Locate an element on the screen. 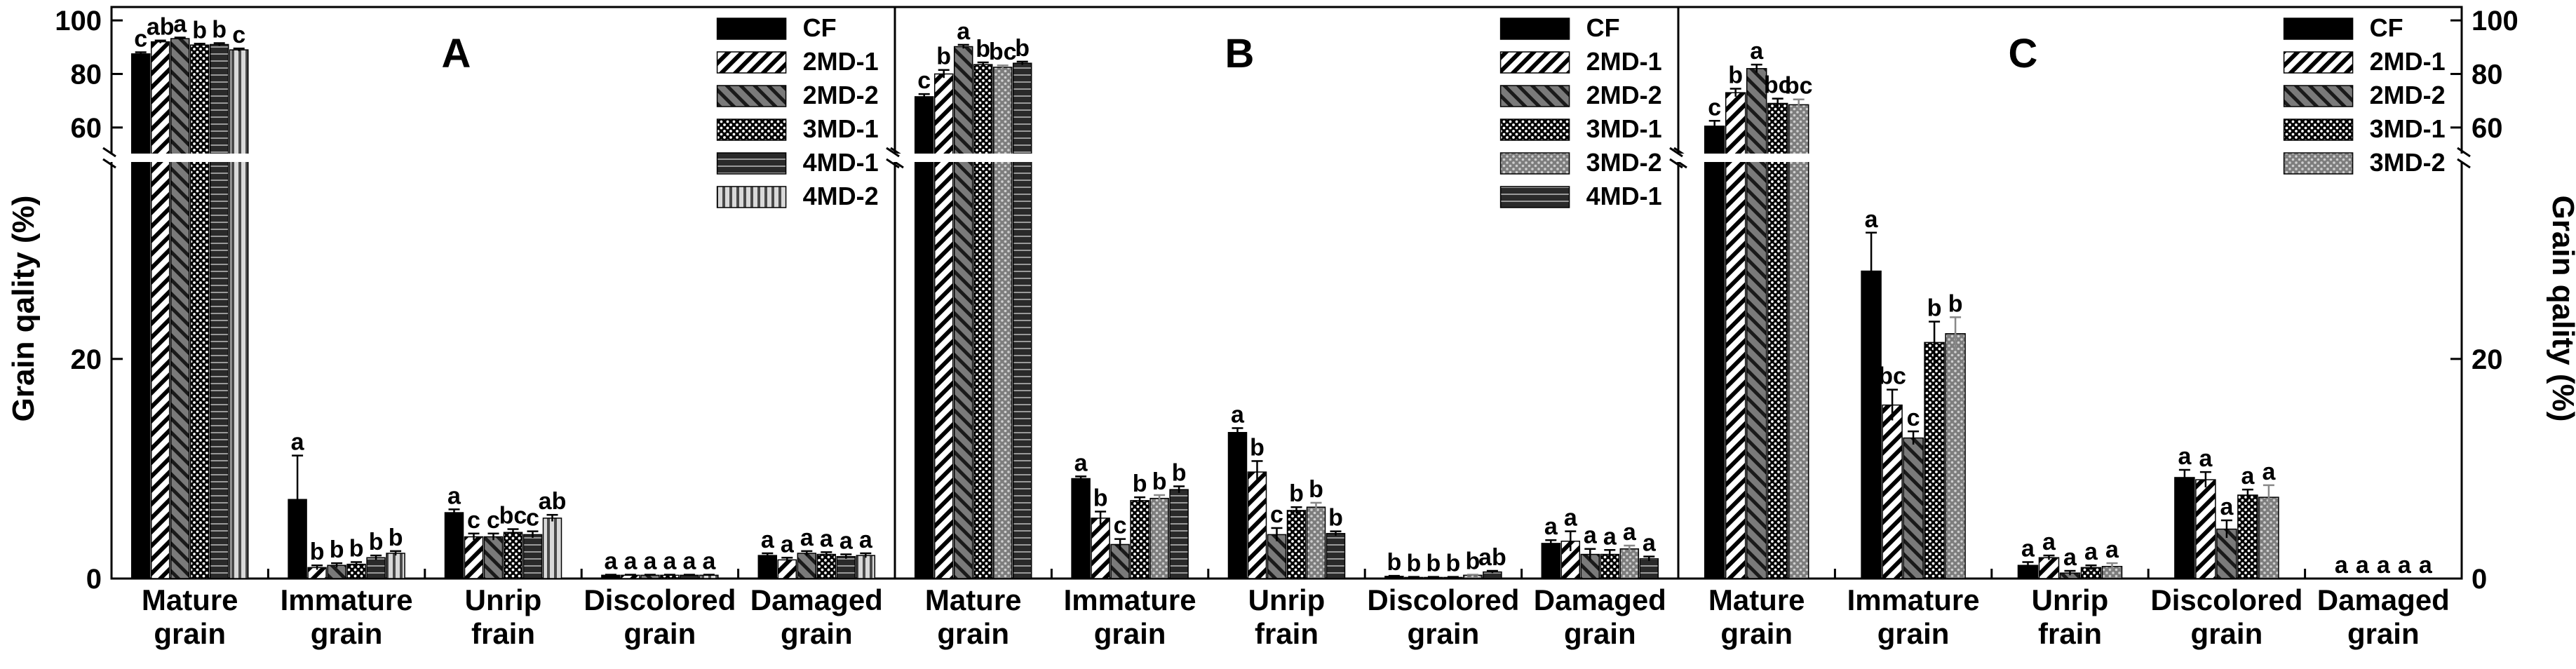 The width and height of the screenshot is (2576, 669). y-tick-label-right: 60 is located at coordinates (2487, 128).